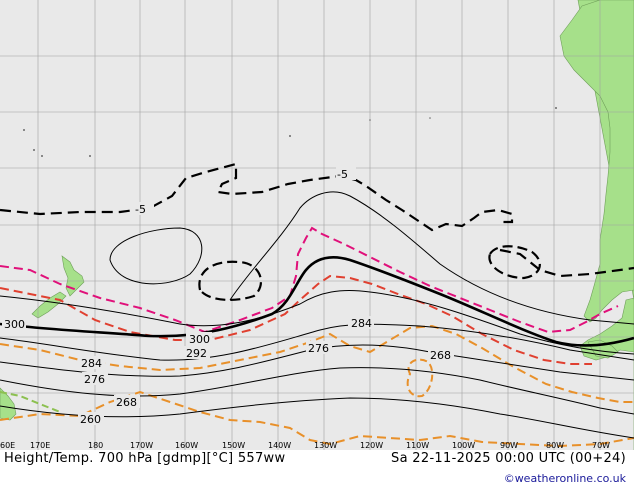  Describe the element at coordinates (371, 445) in the screenshot. I see `lon-label-120w: 120W` at that location.